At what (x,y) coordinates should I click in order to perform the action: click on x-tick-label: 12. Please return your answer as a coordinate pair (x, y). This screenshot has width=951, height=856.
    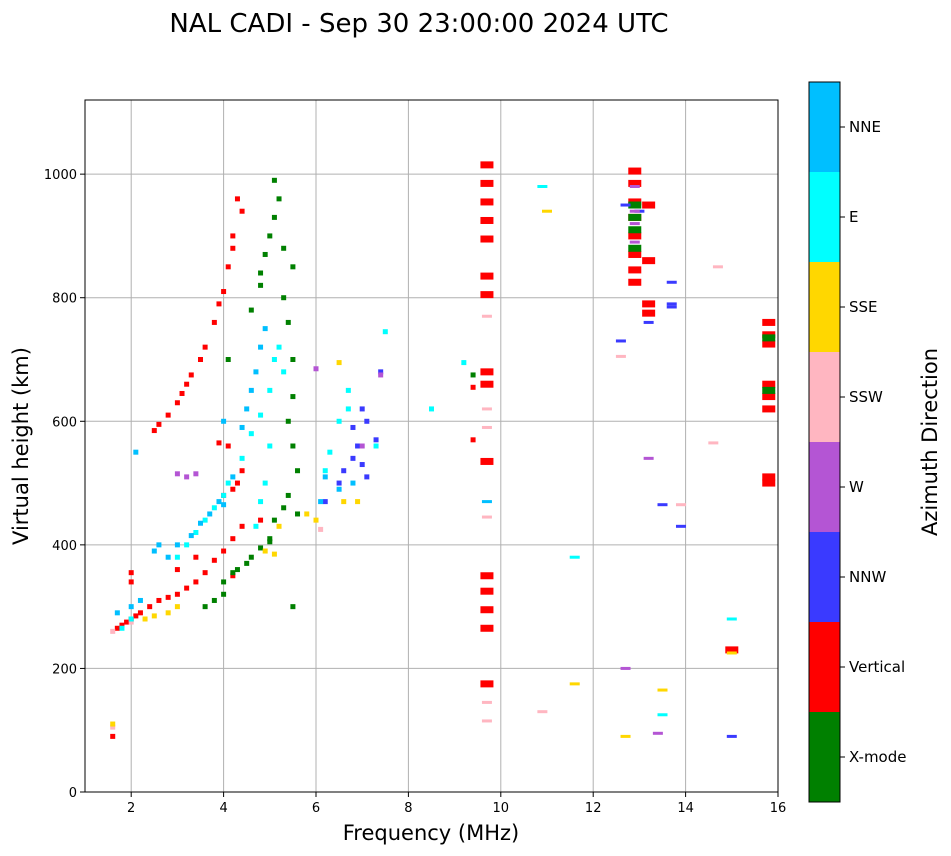
    Looking at the image, I should click on (593, 808).